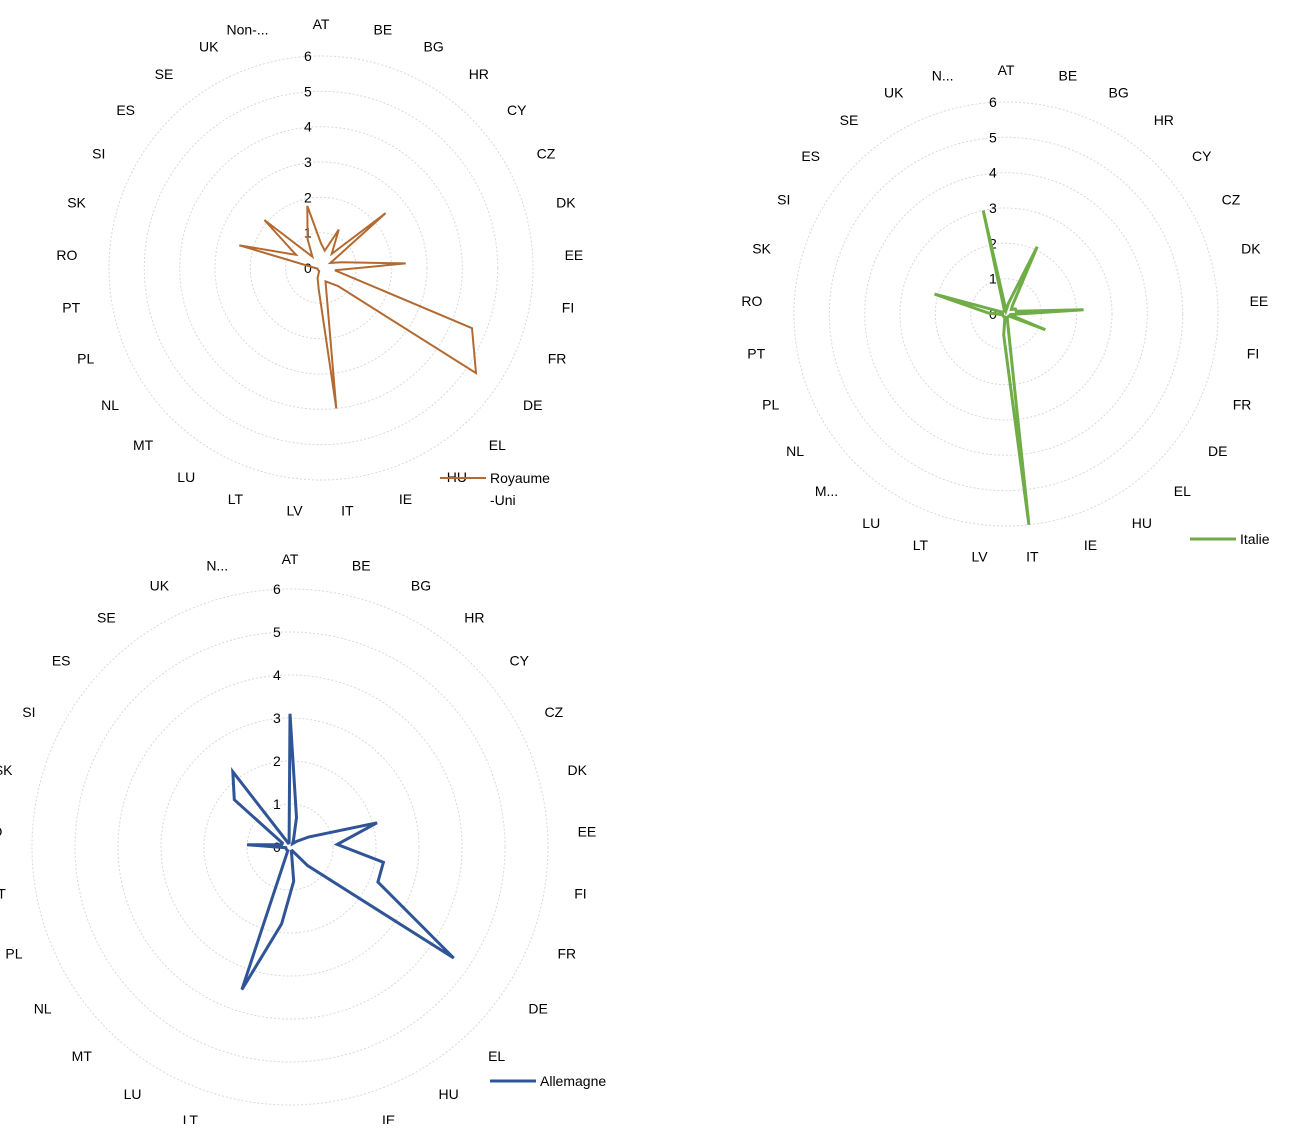 The height and width of the screenshot is (1129, 1293). What do you see at coordinates (1032, 557) in the screenshot?
I see `category-label: IT` at bounding box center [1032, 557].